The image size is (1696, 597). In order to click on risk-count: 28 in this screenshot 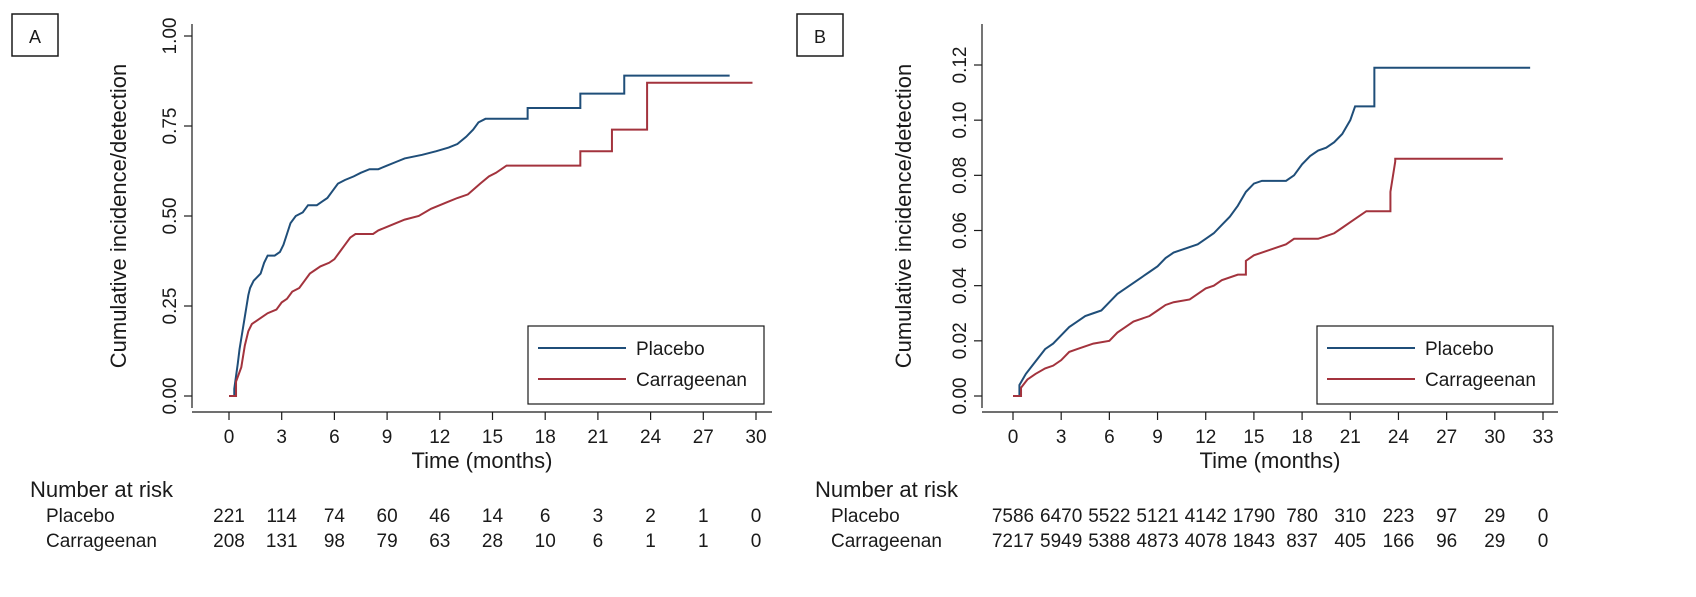, I will do `click(492, 541)`.